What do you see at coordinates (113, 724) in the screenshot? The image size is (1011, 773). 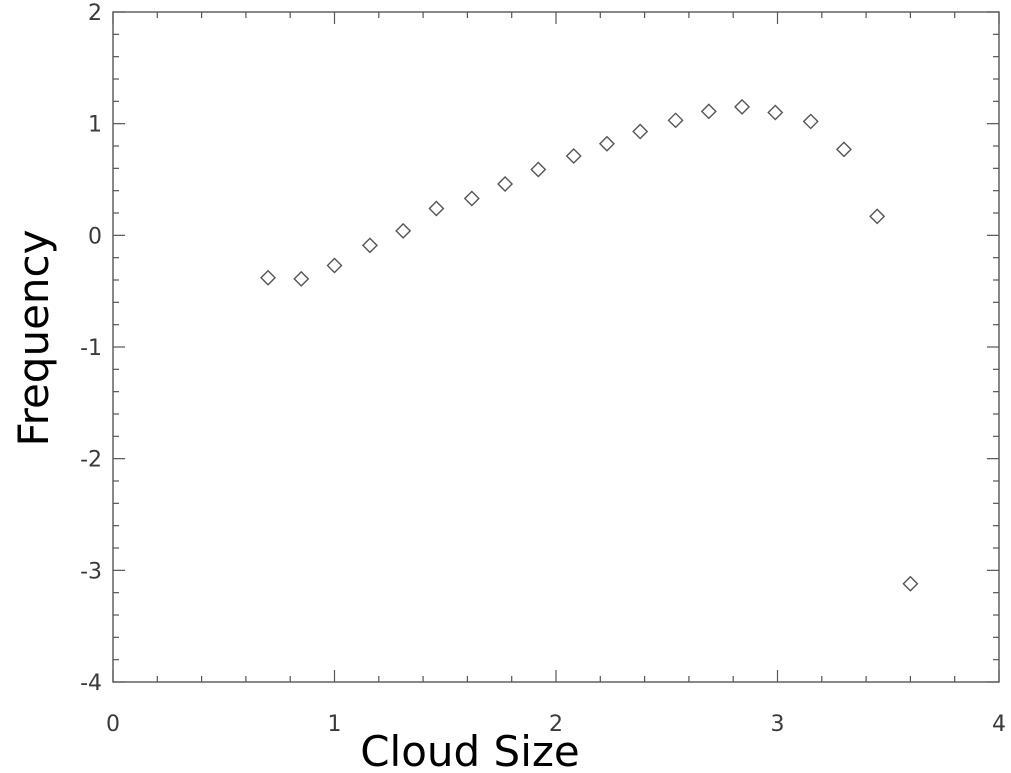 I see `x-tick-label: 0` at bounding box center [113, 724].